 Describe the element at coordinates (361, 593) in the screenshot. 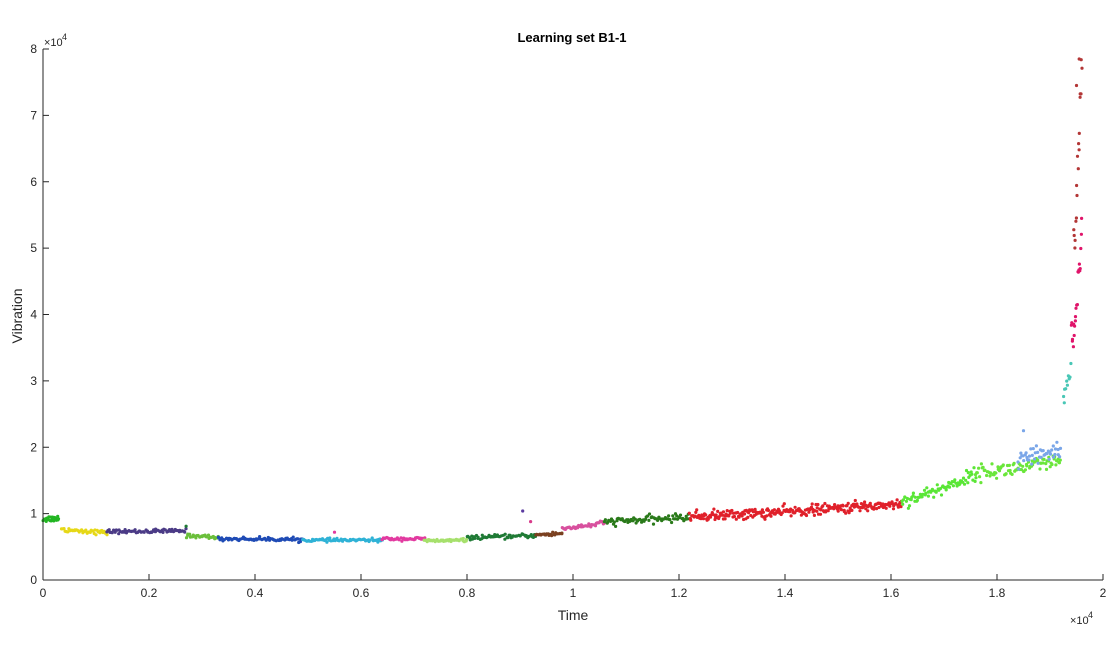

I see `x-tick-label: 0.6` at that location.